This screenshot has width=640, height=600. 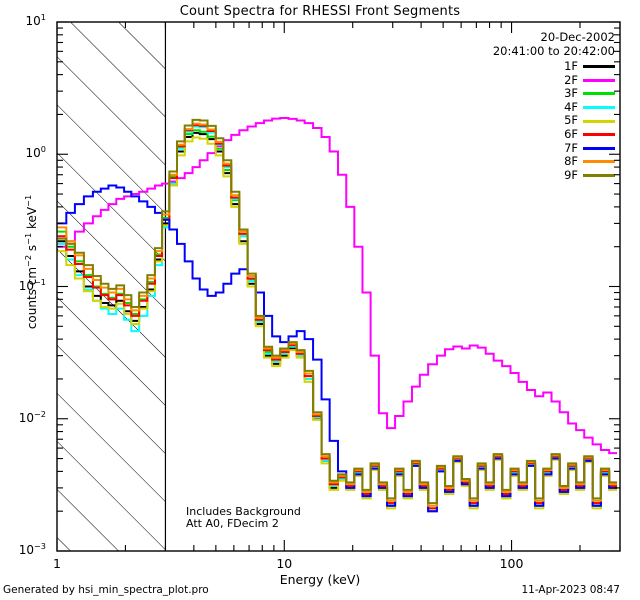 I want to click on legend-label: 2F, so click(x=571, y=79).